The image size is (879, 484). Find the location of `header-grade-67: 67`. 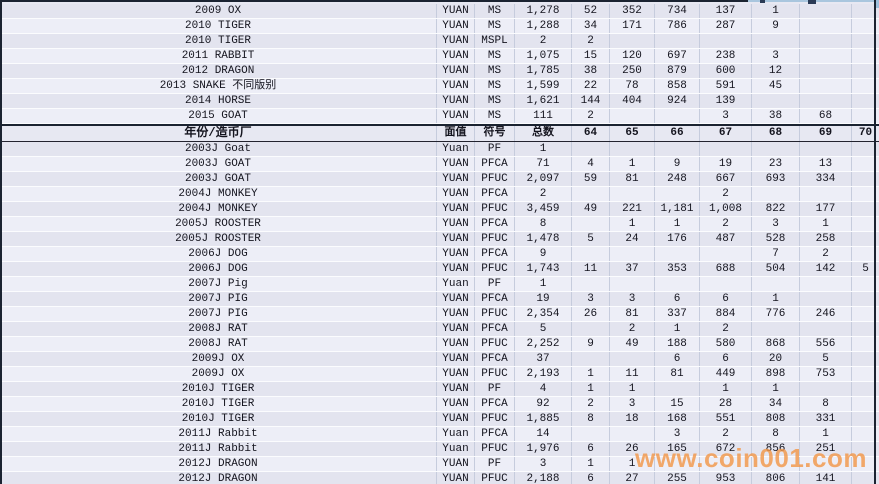

header-grade-67: 67 is located at coordinates (726, 133).